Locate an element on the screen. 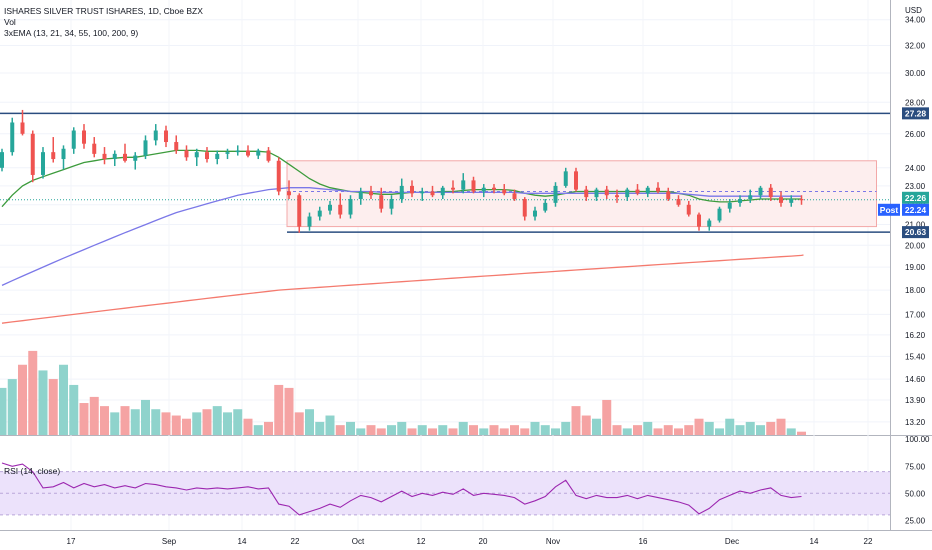 The image size is (932, 550). price-tick-label: 26.00 is located at coordinates (915, 134).